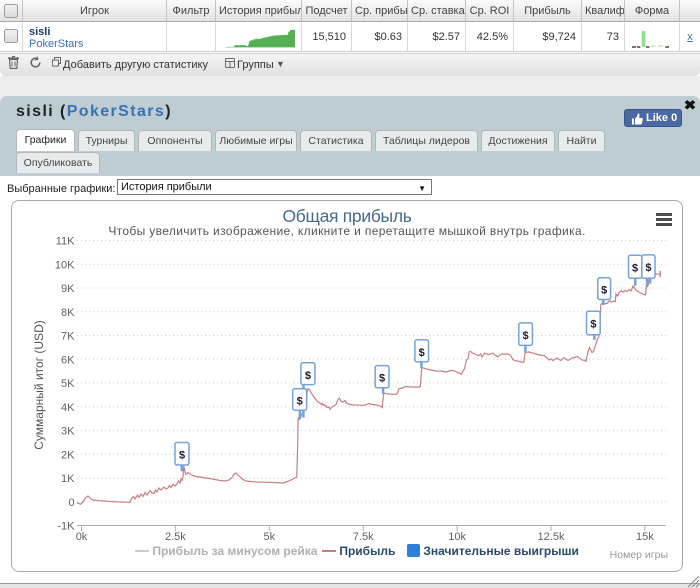  Describe the element at coordinates (68, 313) in the screenshot. I see `svg-text: 8K` at that location.